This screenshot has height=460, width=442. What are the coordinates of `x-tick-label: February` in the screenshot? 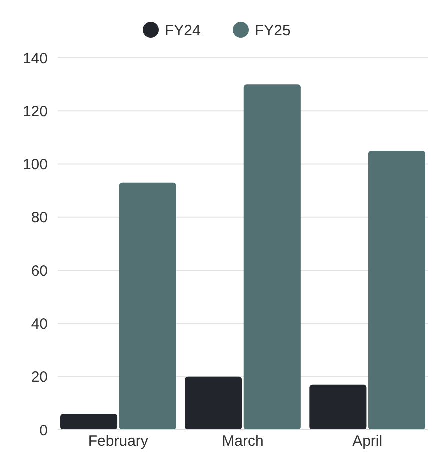 It's located at (118, 441).